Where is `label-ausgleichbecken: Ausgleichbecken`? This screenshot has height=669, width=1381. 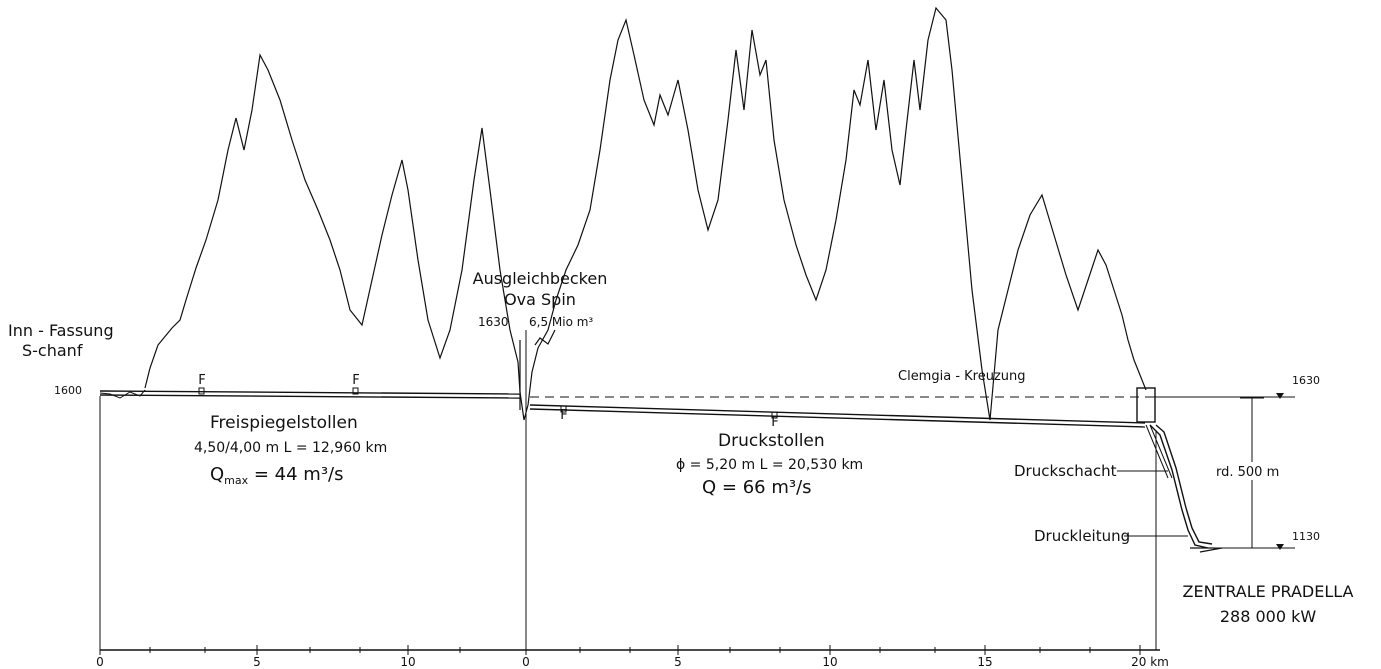
label-ausgleichbecken: Ausgleichbecken is located at coordinates (540, 278).